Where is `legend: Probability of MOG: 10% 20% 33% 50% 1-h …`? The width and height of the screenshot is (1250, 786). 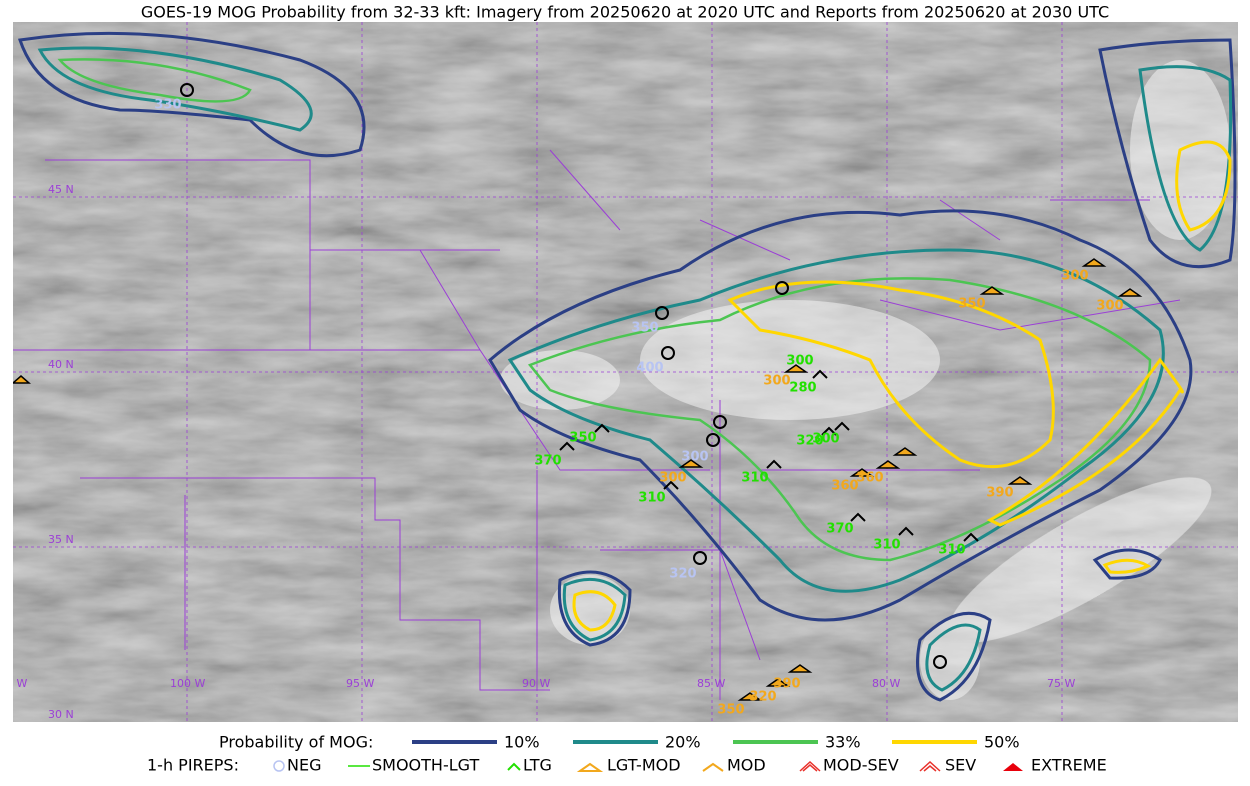
legend: Probability of MOG: 10% 20% 33% 50% 1-h … is located at coordinates (627, 754).